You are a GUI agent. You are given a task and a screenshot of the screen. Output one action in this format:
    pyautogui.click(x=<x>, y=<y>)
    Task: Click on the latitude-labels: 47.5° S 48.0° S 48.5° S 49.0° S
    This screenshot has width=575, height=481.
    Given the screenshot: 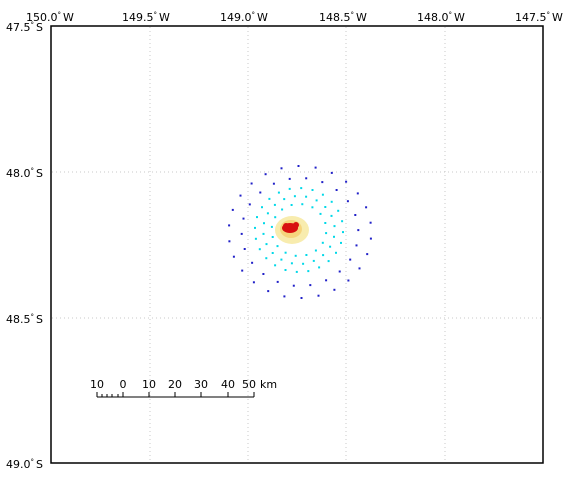 What is the action you would take?
    pyautogui.click(x=24, y=246)
    